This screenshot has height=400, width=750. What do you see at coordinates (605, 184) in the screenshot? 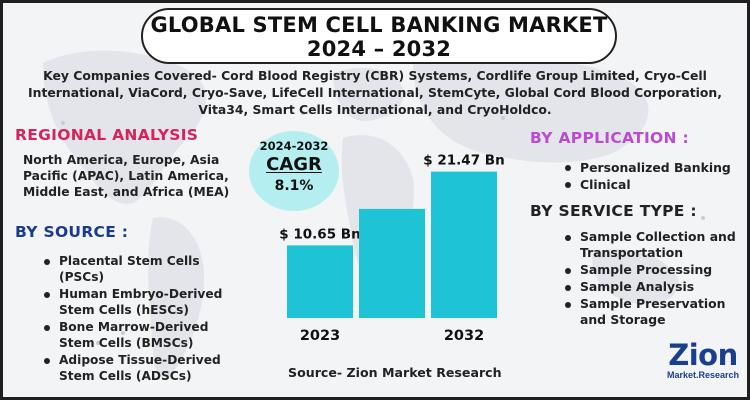
I see `list-item-label: Clinical` at bounding box center [605, 184].